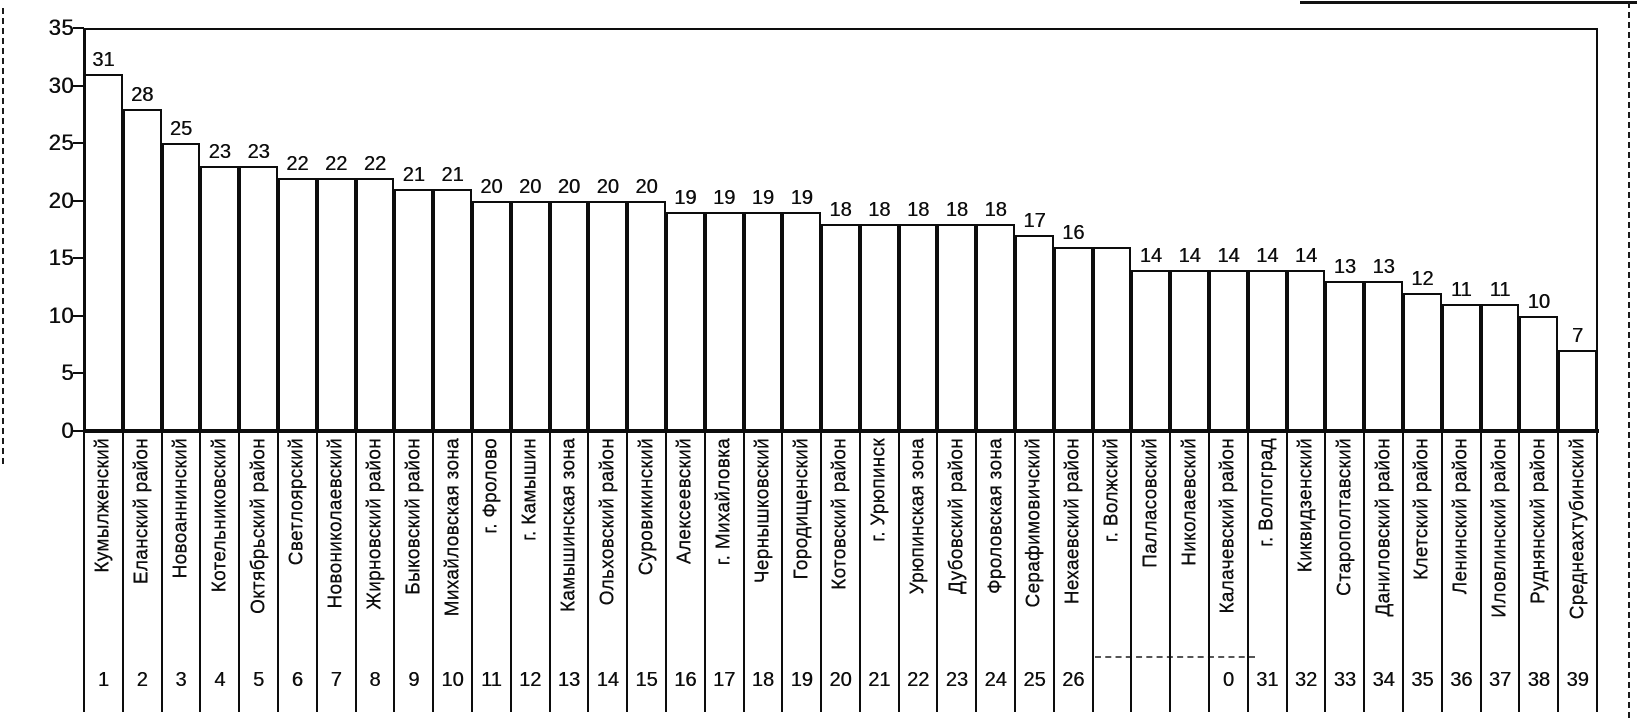  I want to click on category-index-label: 13, so click(569, 679).